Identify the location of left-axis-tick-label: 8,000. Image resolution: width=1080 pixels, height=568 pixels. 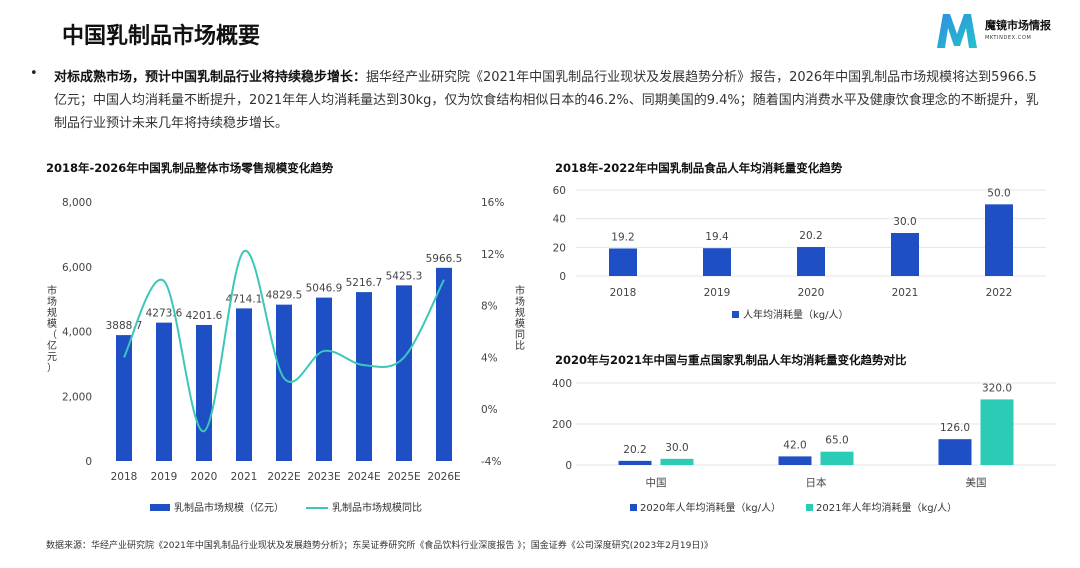
(77, 203).